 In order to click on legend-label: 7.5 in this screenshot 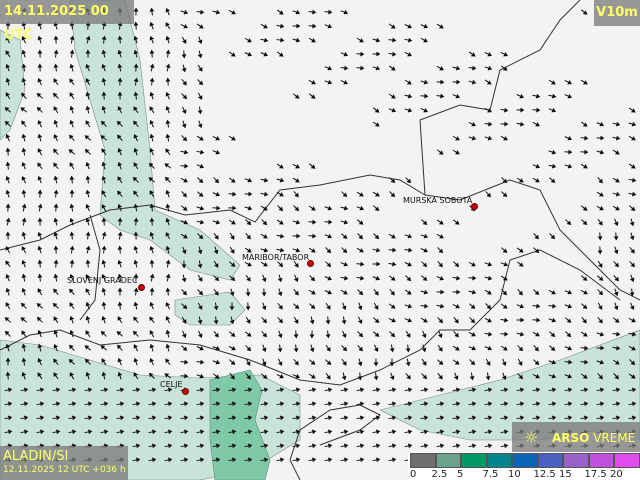, I will do `click(490, 474)`.